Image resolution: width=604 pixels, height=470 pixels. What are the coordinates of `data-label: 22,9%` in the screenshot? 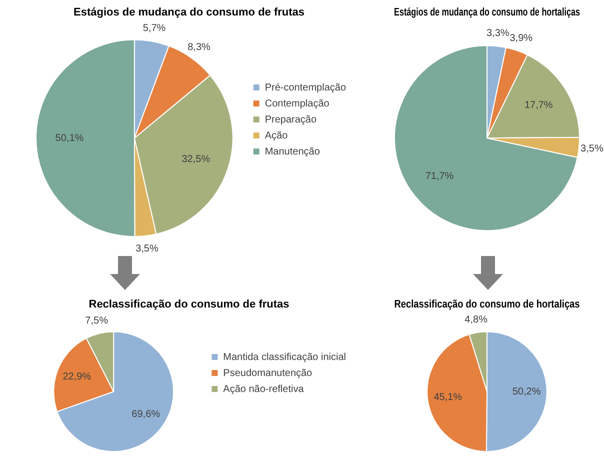 It's located at (77, 377).